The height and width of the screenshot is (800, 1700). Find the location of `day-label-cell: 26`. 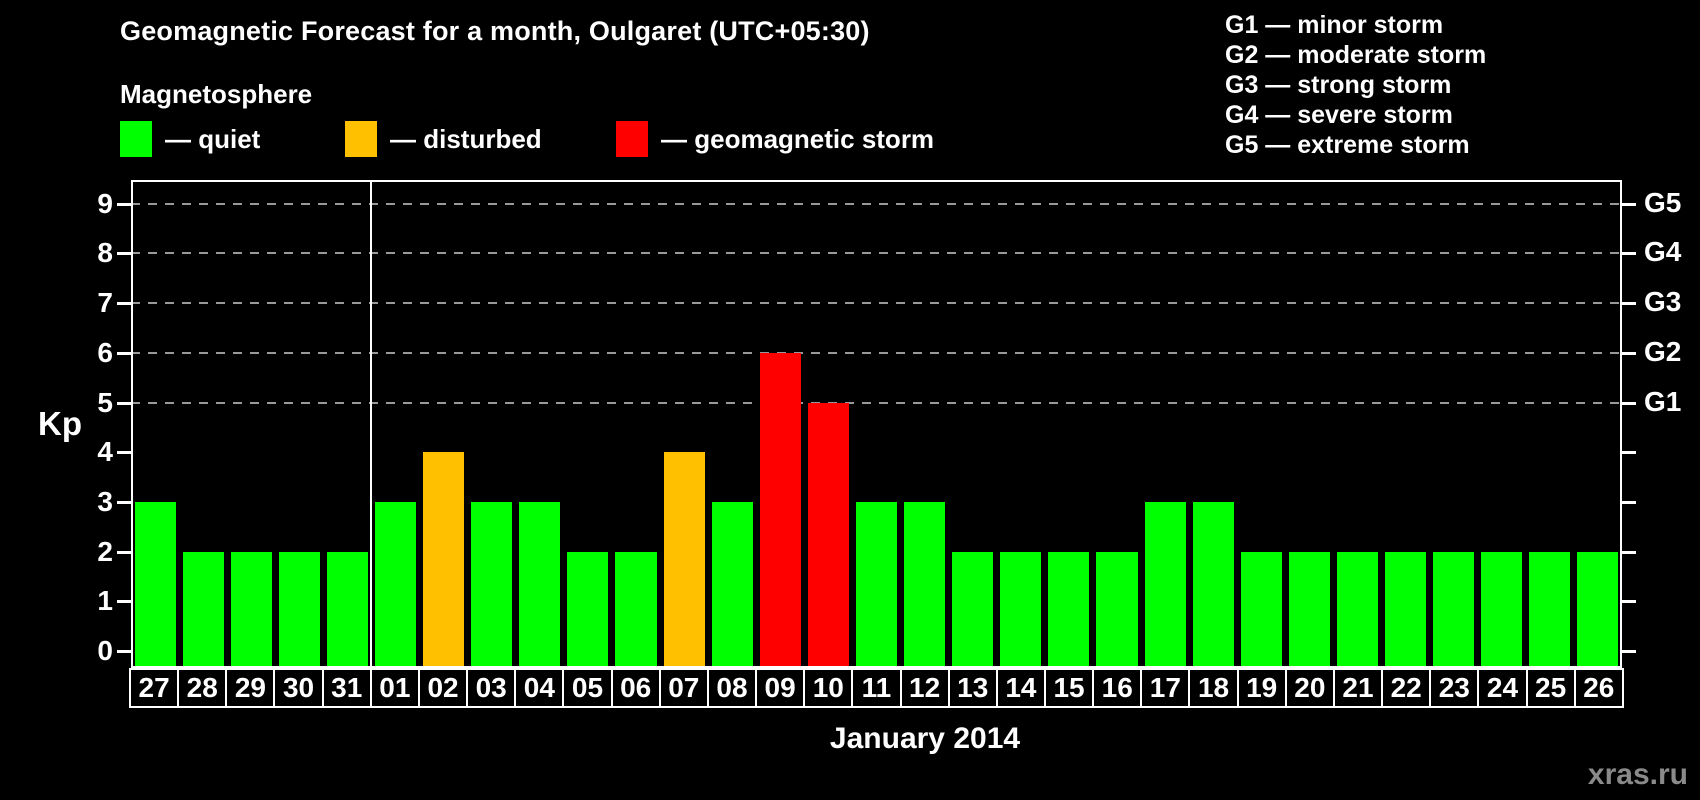

day-label-cell: 26 is located at coordinates (1599, 687).